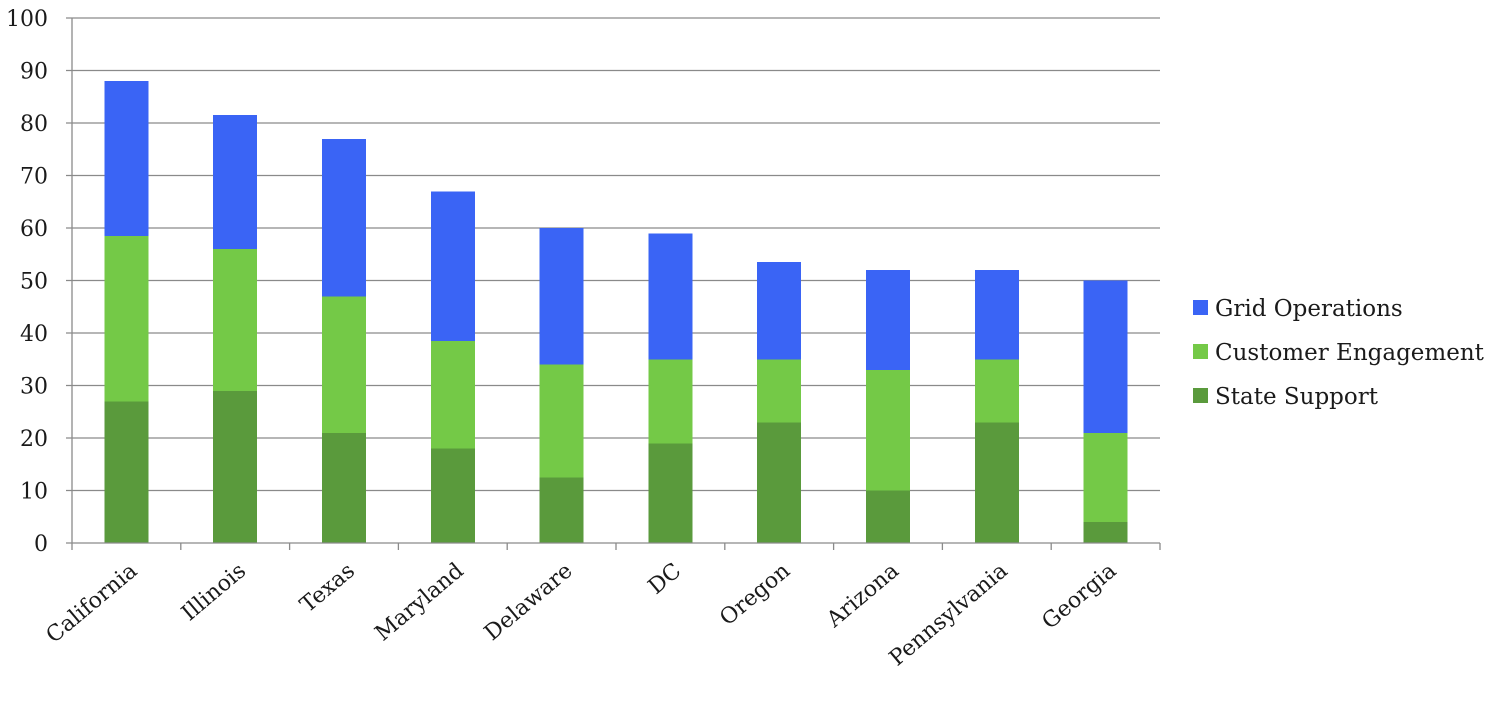  Describe the element at coordinates (126, 158) in the screenshot. I see `bar-california-grid-operations` at that location.